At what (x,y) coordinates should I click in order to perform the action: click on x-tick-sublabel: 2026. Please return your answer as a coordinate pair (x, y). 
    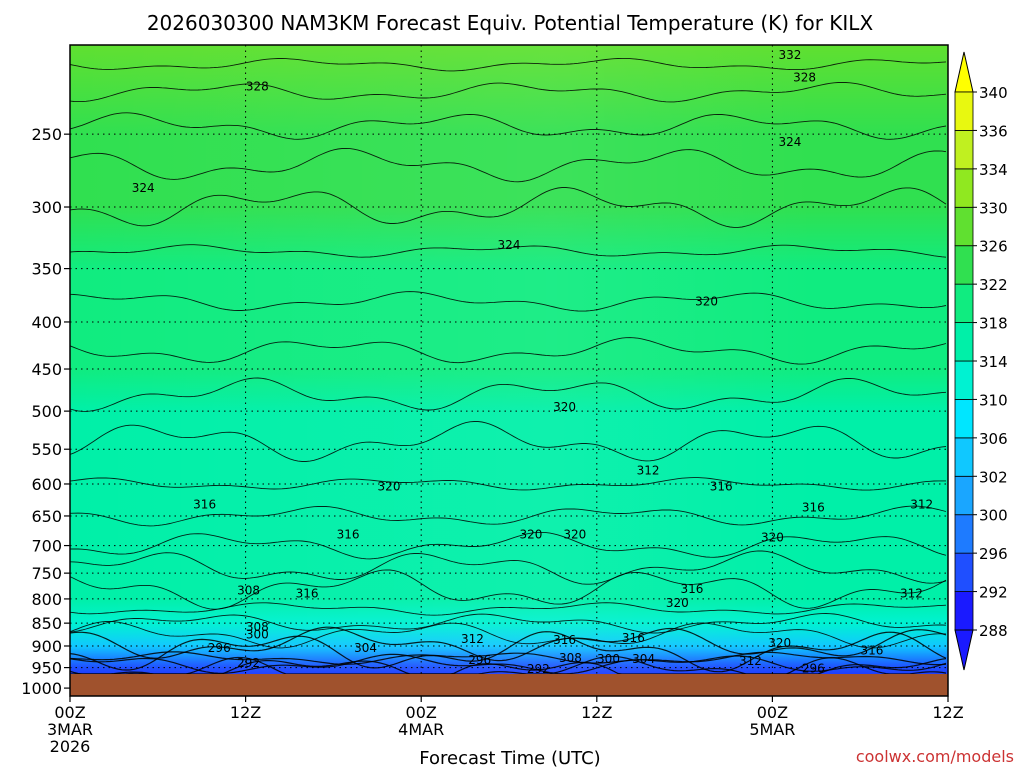
    Looking at the image, I should click on (70, 746).